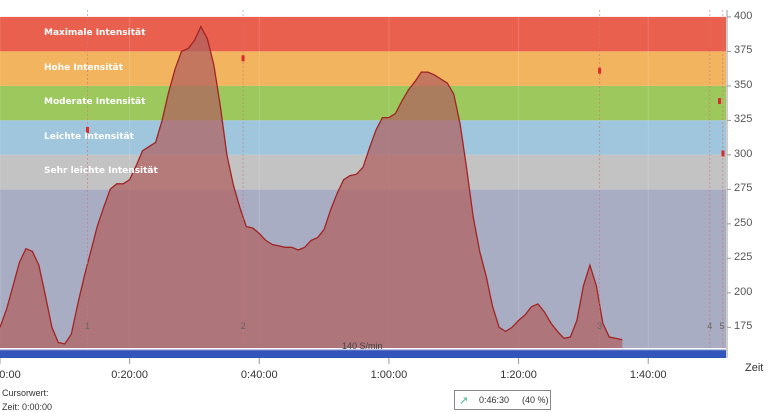 The height and width of the screenshot is (412, 784). What do you see at coordinates (743, 153) in the screenshot?
I see `y-tick-label: 300` at bounding box center [743, 153].